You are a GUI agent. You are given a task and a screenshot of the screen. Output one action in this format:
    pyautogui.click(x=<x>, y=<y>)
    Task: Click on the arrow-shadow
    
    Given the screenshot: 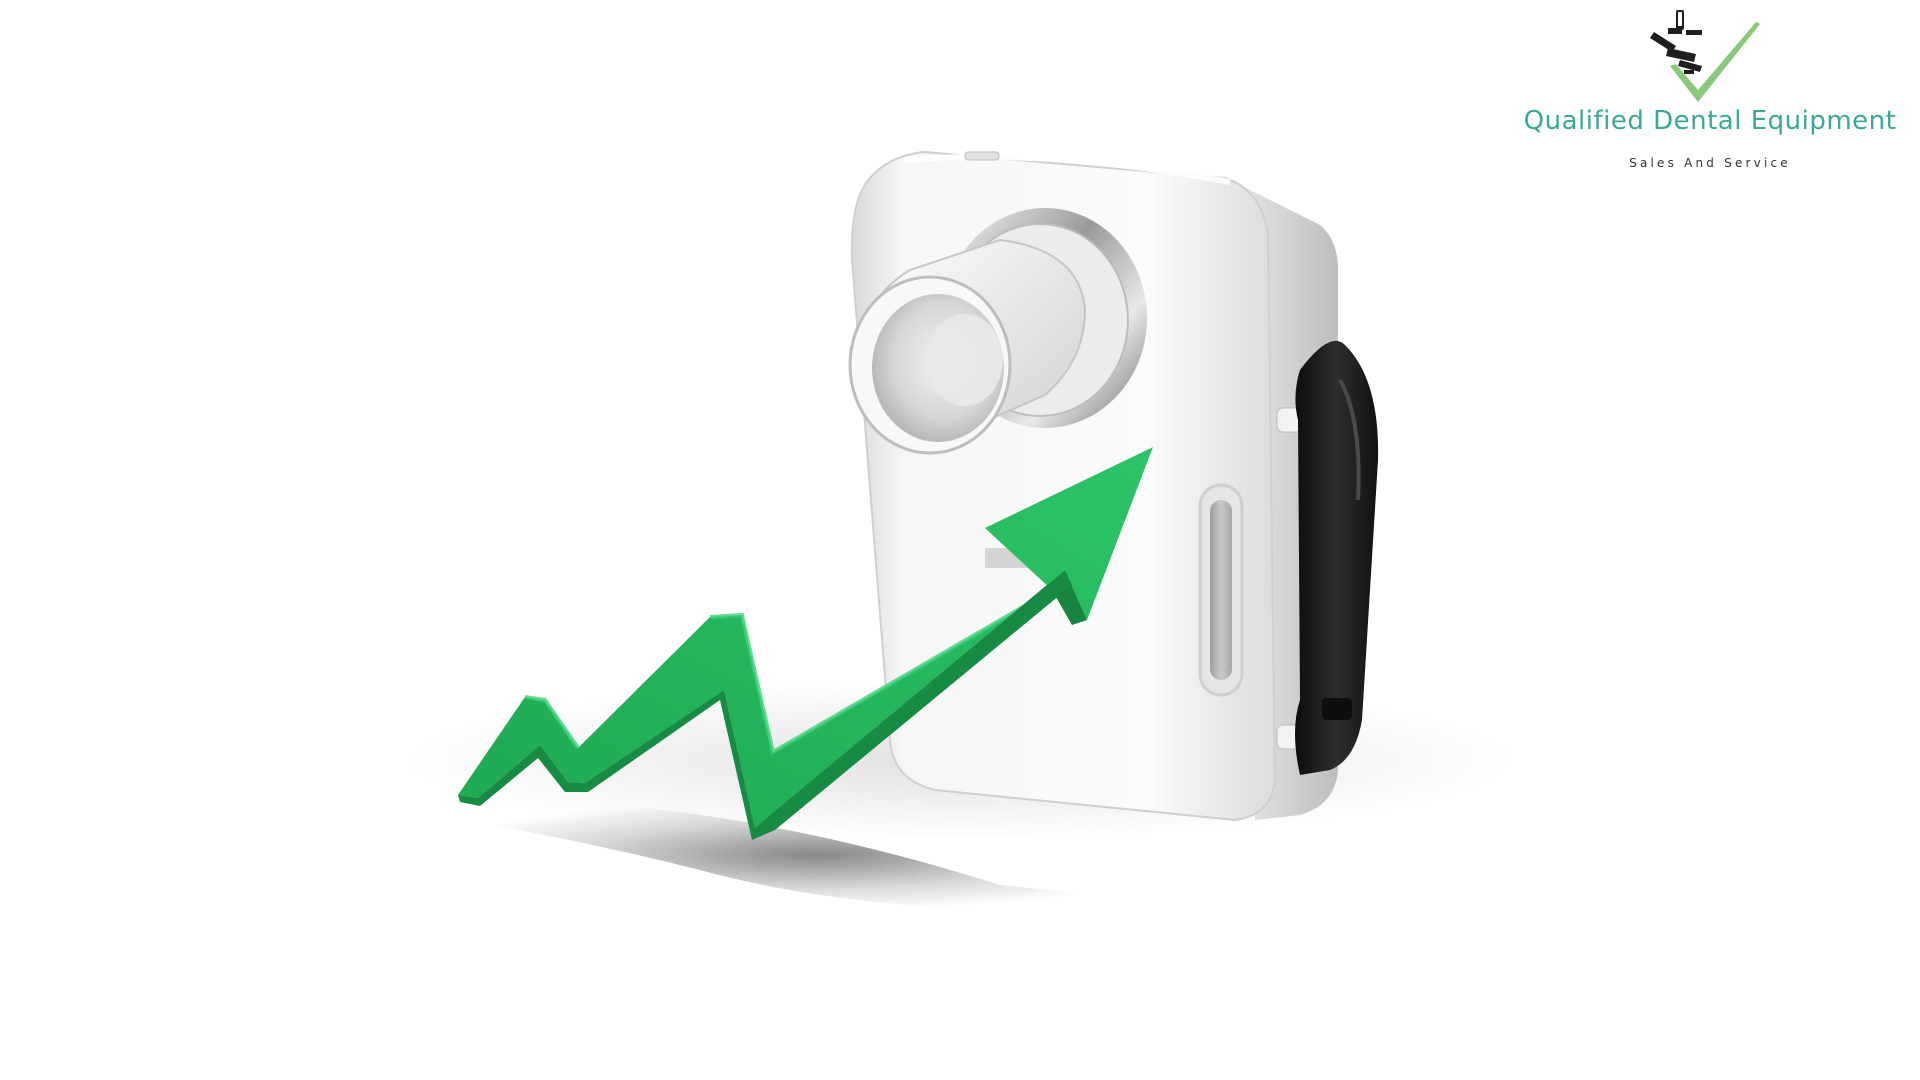 What is the action you would take?
    pyautogui.click(x=815, y=855)
    